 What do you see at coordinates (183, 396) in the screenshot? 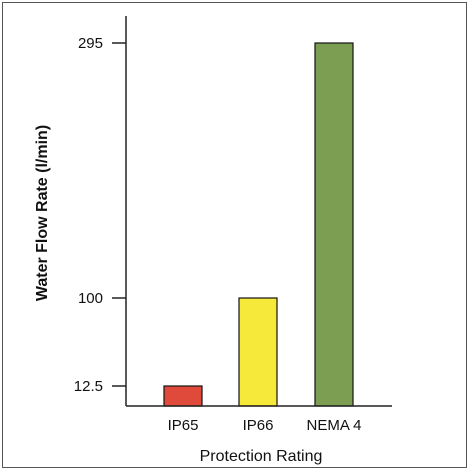
I see `bar-ip65` at bounding box center [183, 396].